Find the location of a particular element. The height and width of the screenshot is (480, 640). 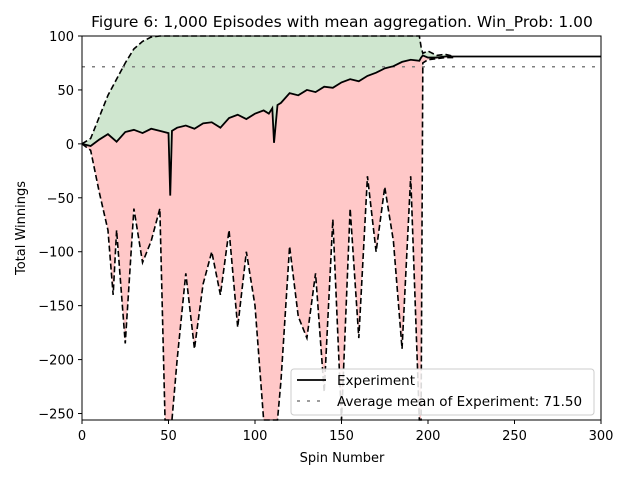

x-tick-label: 250 is located at coordinates (514, 436).